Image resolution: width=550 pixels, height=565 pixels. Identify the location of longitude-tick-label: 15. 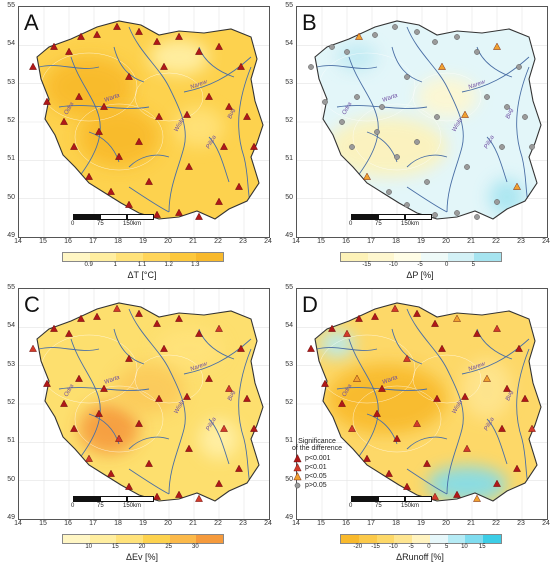
(321, 241).